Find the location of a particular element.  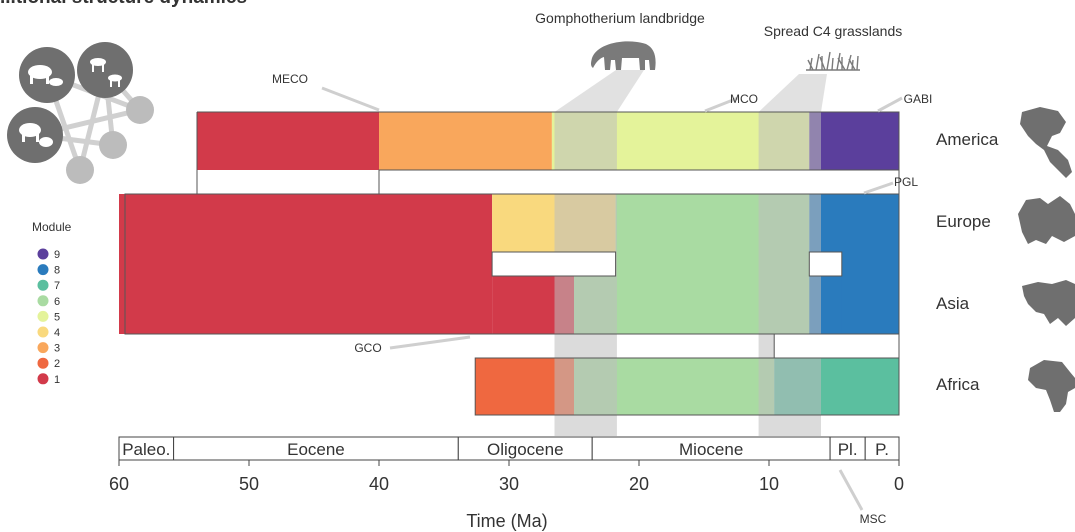

legend-label: 1 is located at coordinates (57, 380).